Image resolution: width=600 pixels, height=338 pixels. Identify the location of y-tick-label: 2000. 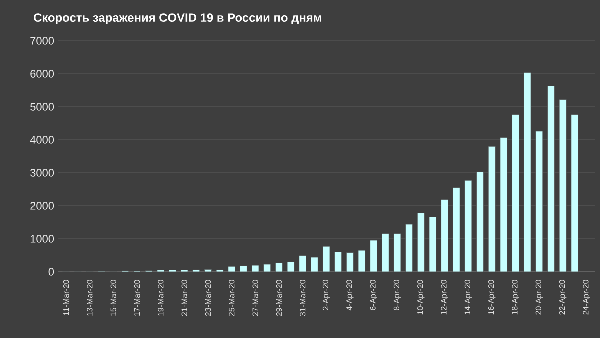
(42, 206).